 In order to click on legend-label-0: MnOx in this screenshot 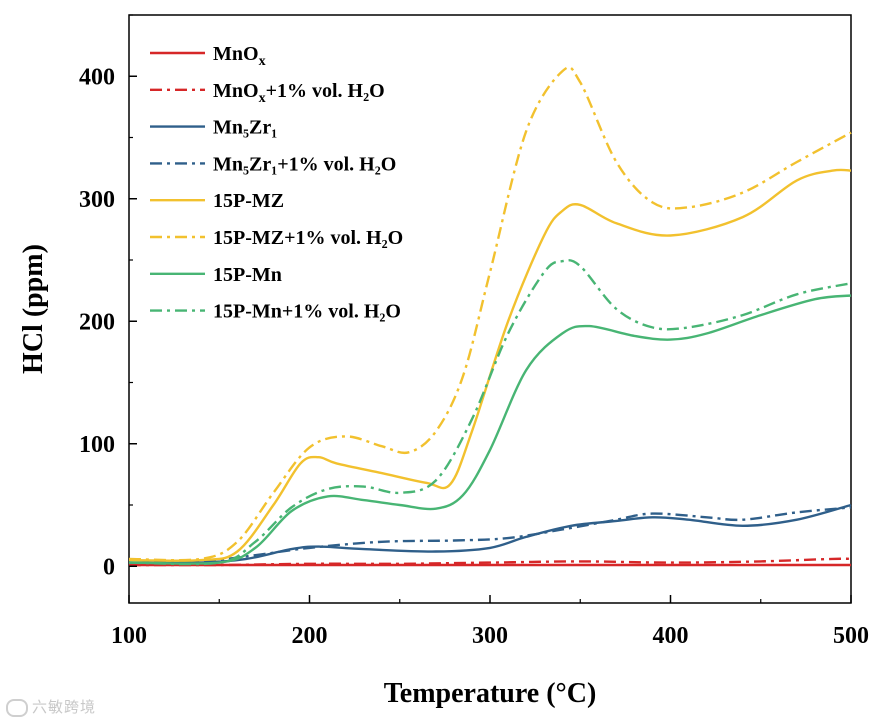, I will do `click(239, 56)`.